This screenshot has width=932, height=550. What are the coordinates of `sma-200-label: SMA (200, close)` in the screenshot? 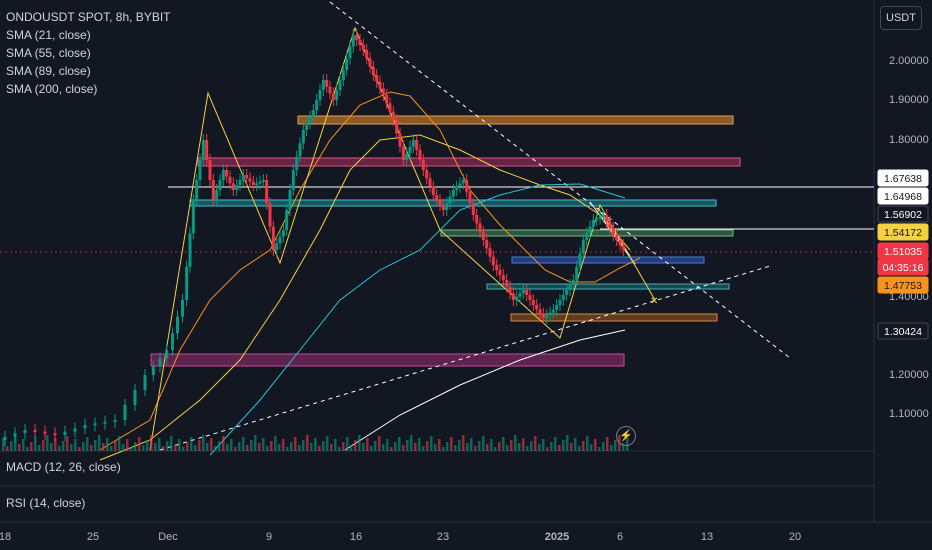 It's located at (52, 89).